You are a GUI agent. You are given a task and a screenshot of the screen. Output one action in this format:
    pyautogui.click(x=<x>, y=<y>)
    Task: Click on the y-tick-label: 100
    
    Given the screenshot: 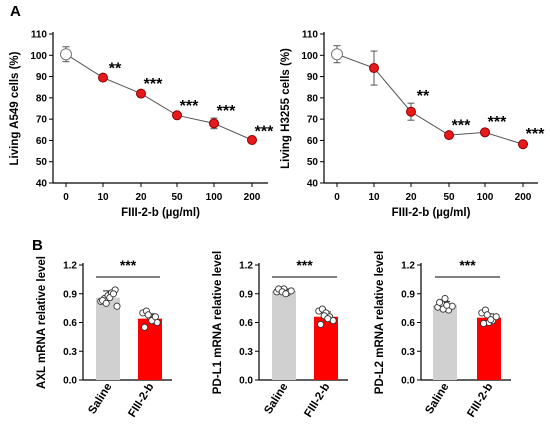 What is the action you would take?
    pyautogui.click(x=309, y=56)
    